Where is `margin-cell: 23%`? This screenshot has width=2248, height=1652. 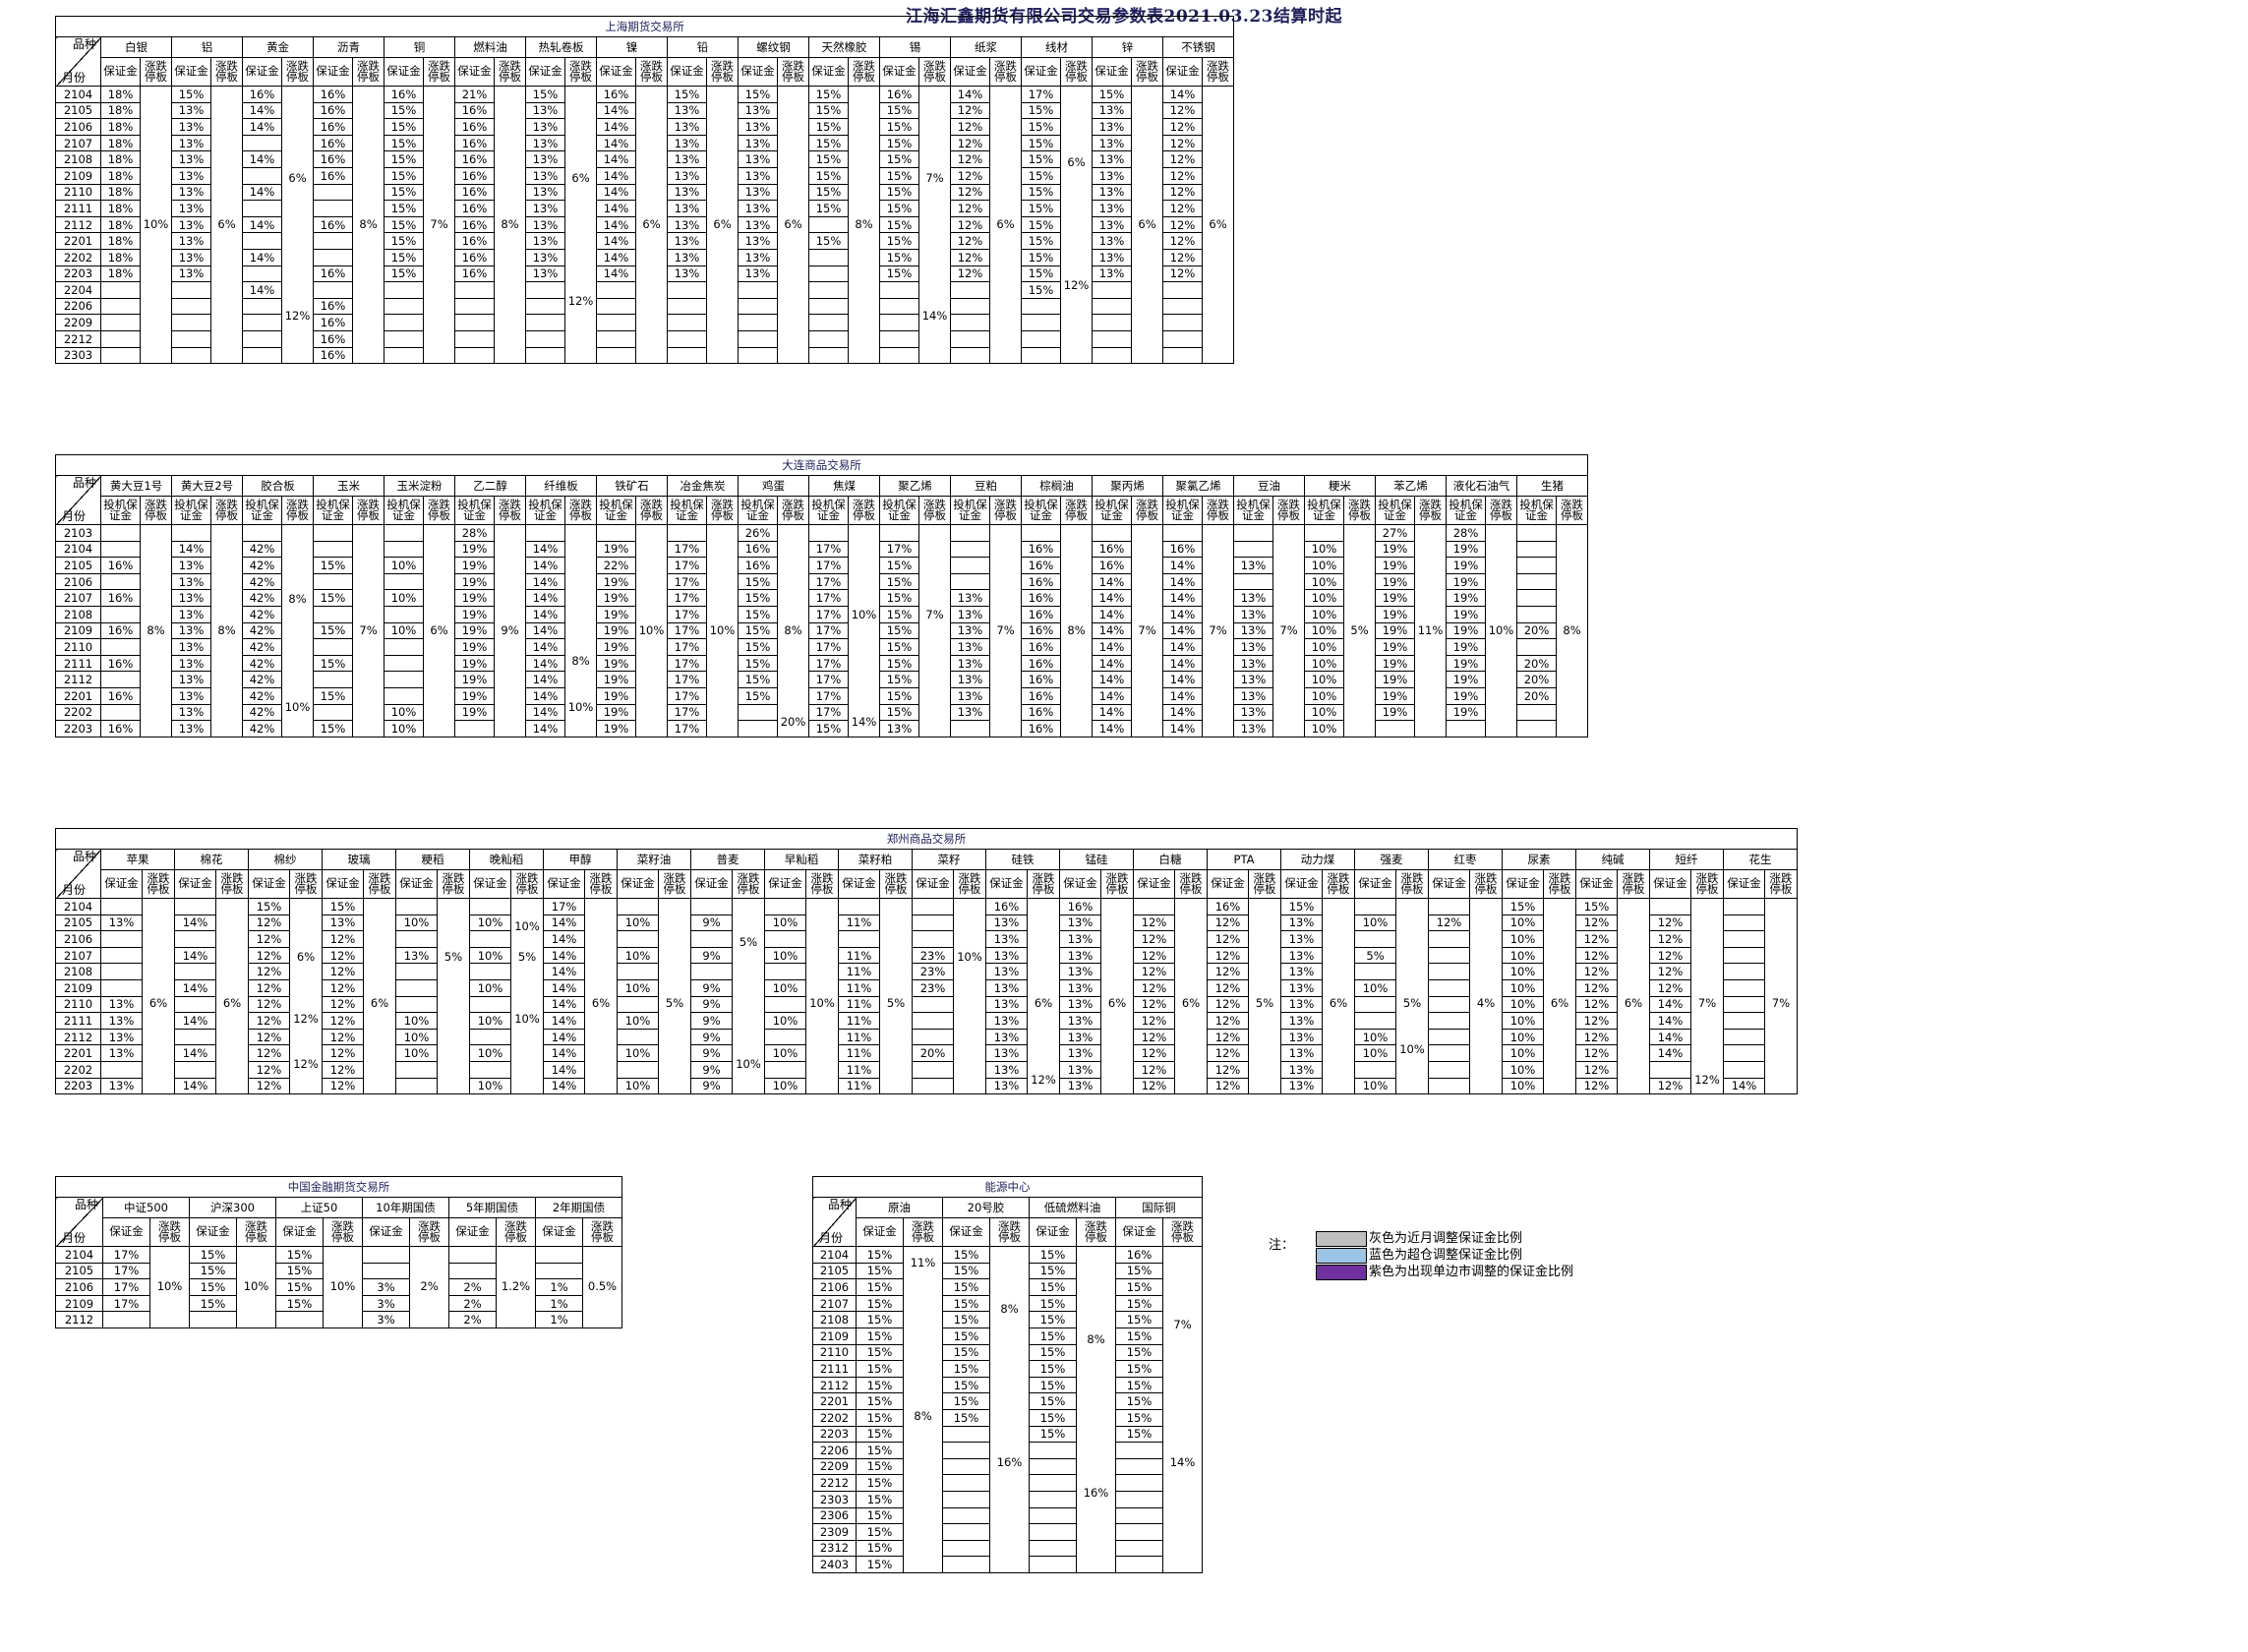
margin-cell: 23% is located at coordinates (933, 971).